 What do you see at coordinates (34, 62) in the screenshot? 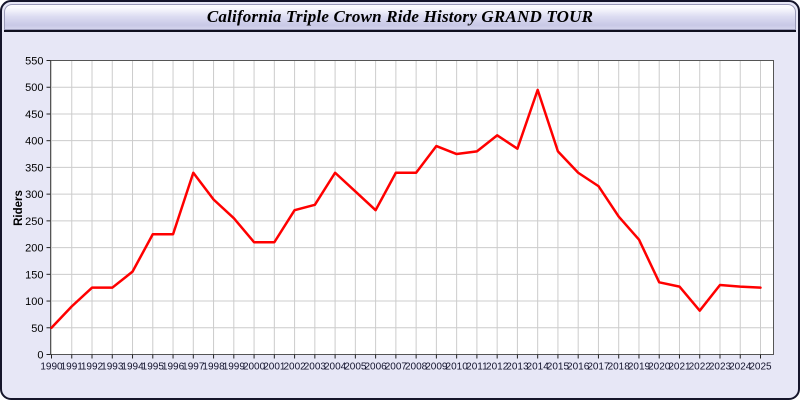
I see `y-tick-label: 550` at bounding box center [34, 62].